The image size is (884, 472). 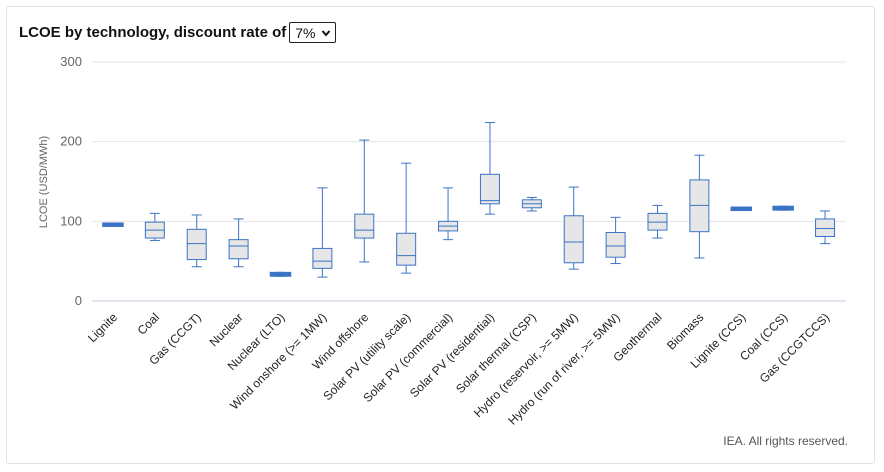 What do you see at coordinates (326, 33) in the screenshot?
I see `chevron-down-icon` at bounding box center [326, 33].